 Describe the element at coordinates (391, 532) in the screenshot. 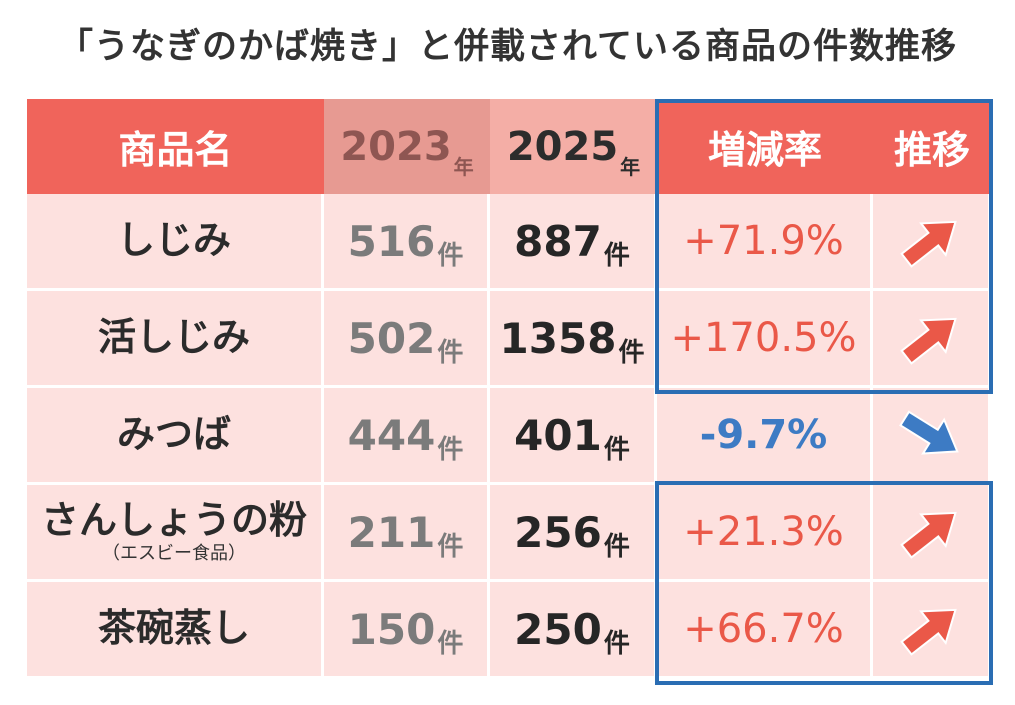

I see `row-2023-value: 211` at that location.